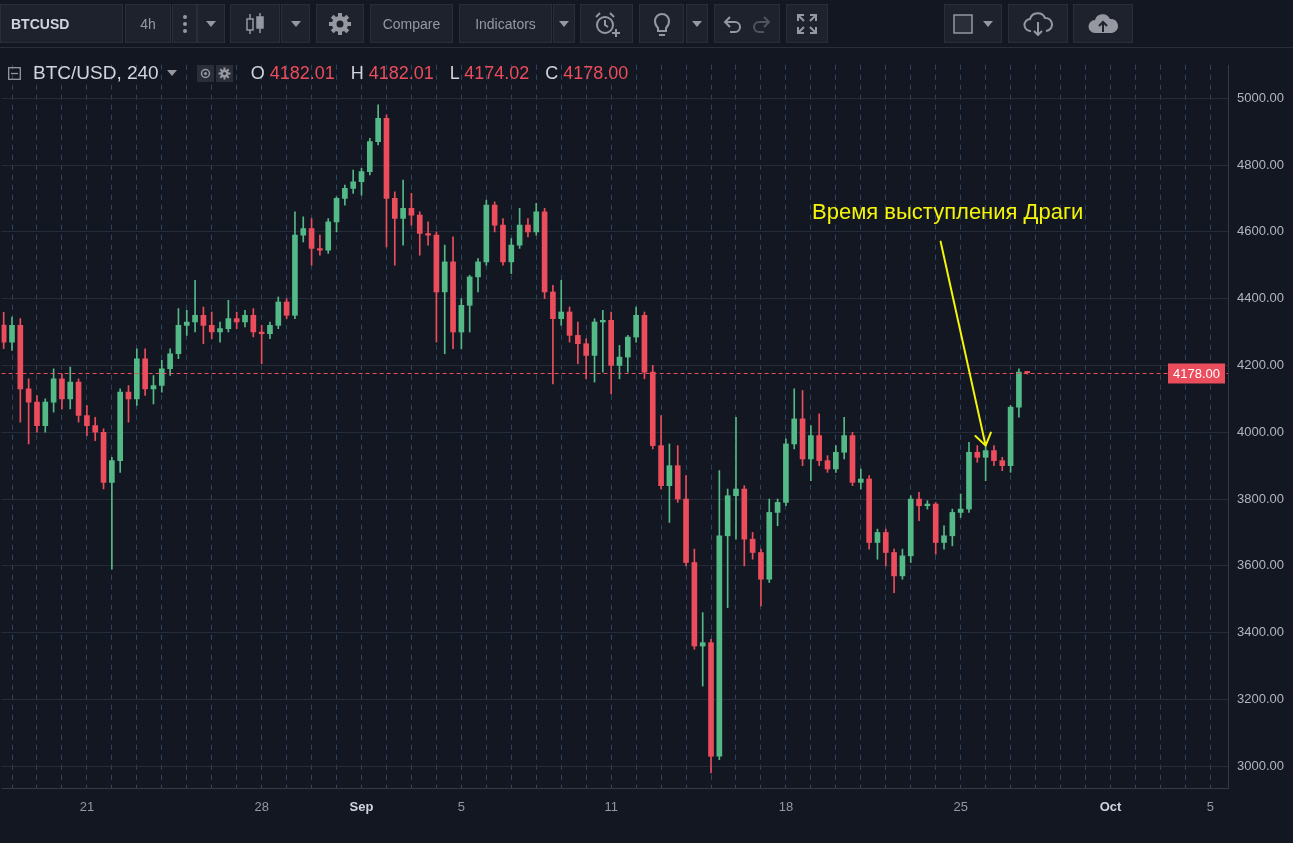 The height and width of the screenshot is (843, 1293). What do you see at coordinates (505, 23) in the screenshot?
I see `toolbar-button: Indicators` at bounding box center [505, 23].